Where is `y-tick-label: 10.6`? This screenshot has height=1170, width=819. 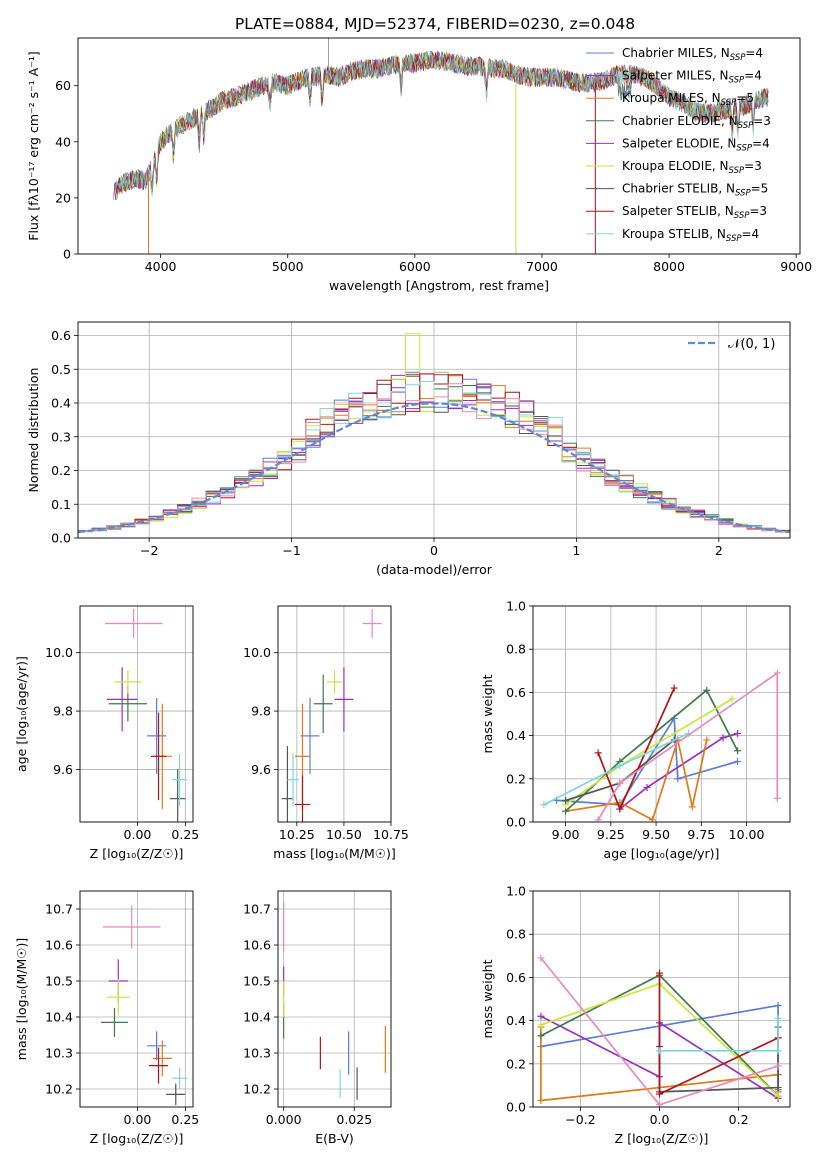 y-tick-label: 10.6 is located at coordinates (59, 945).